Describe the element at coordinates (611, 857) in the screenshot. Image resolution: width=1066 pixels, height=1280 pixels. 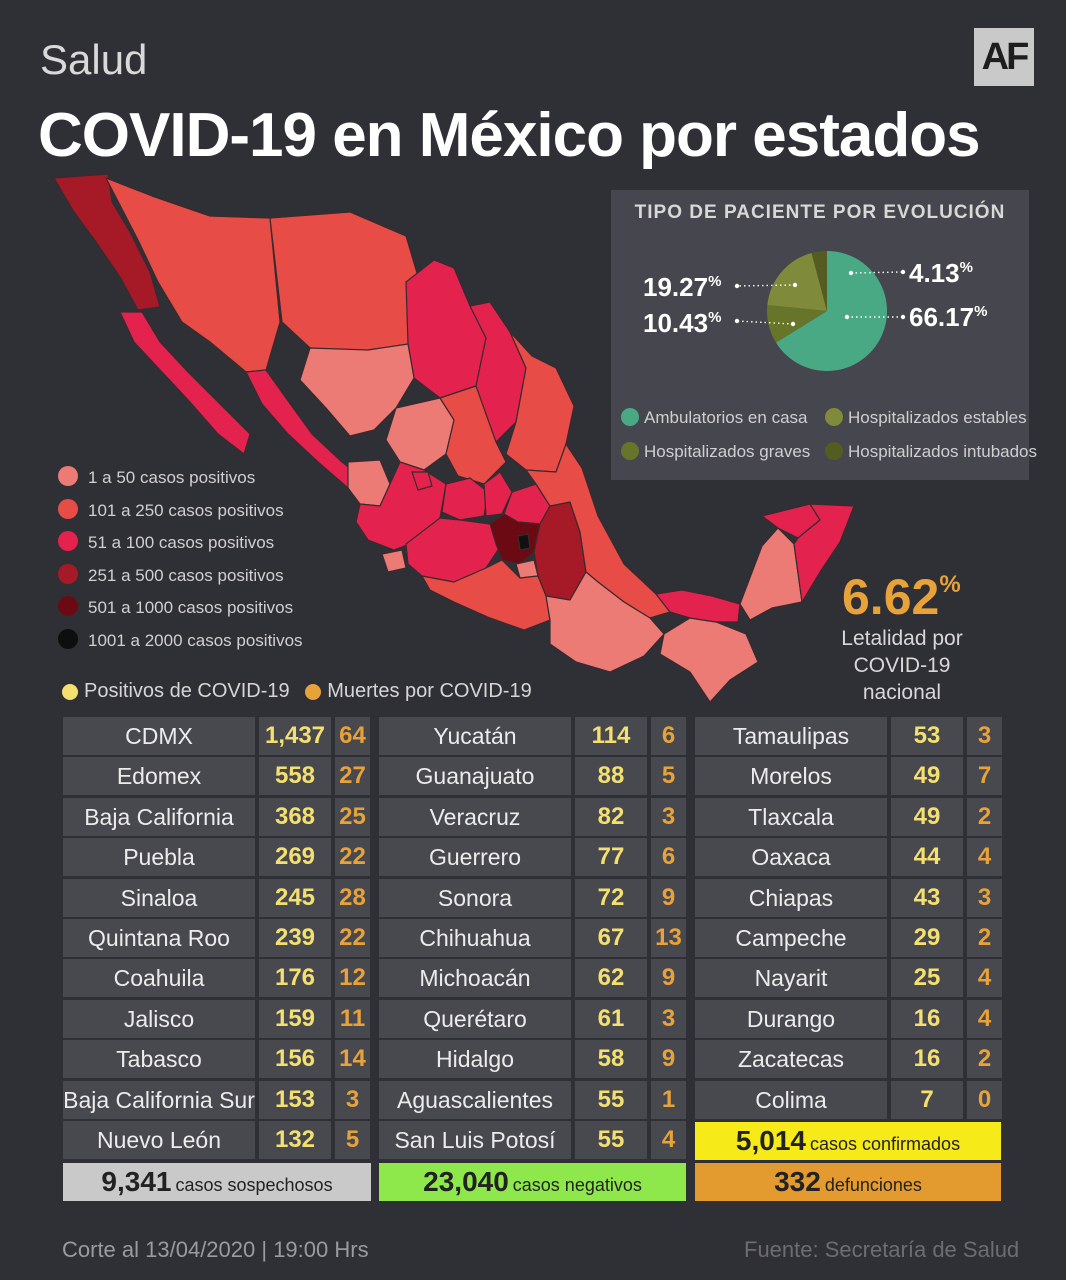
I see `positive-count: 77` at that location.